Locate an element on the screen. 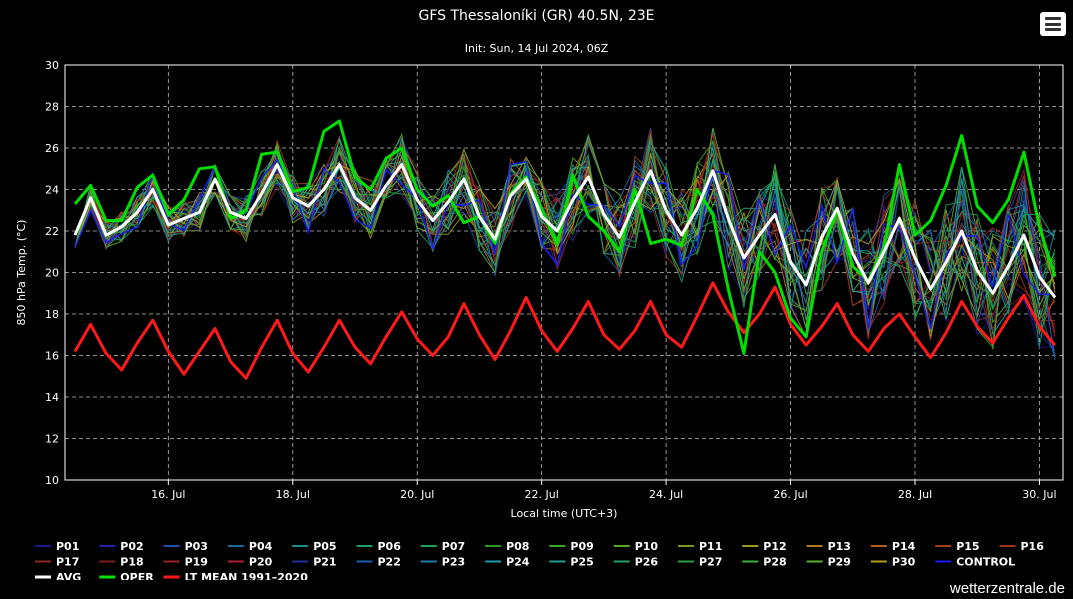 The image size is (1073, 599). legend-label: P02 is located at coordinates (131, 546).